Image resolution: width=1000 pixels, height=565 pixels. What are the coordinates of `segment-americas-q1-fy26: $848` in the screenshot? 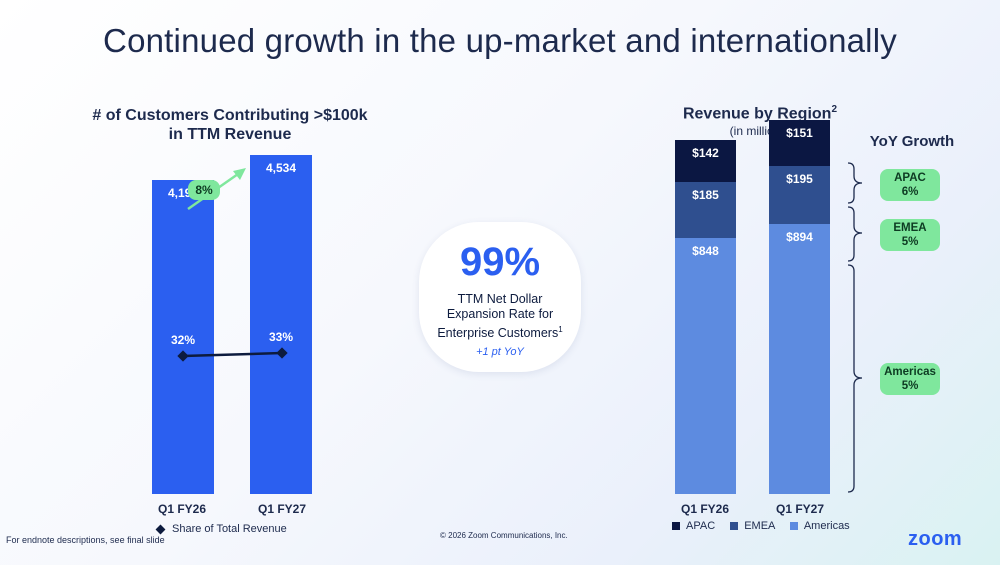 It's located at (705, 366).